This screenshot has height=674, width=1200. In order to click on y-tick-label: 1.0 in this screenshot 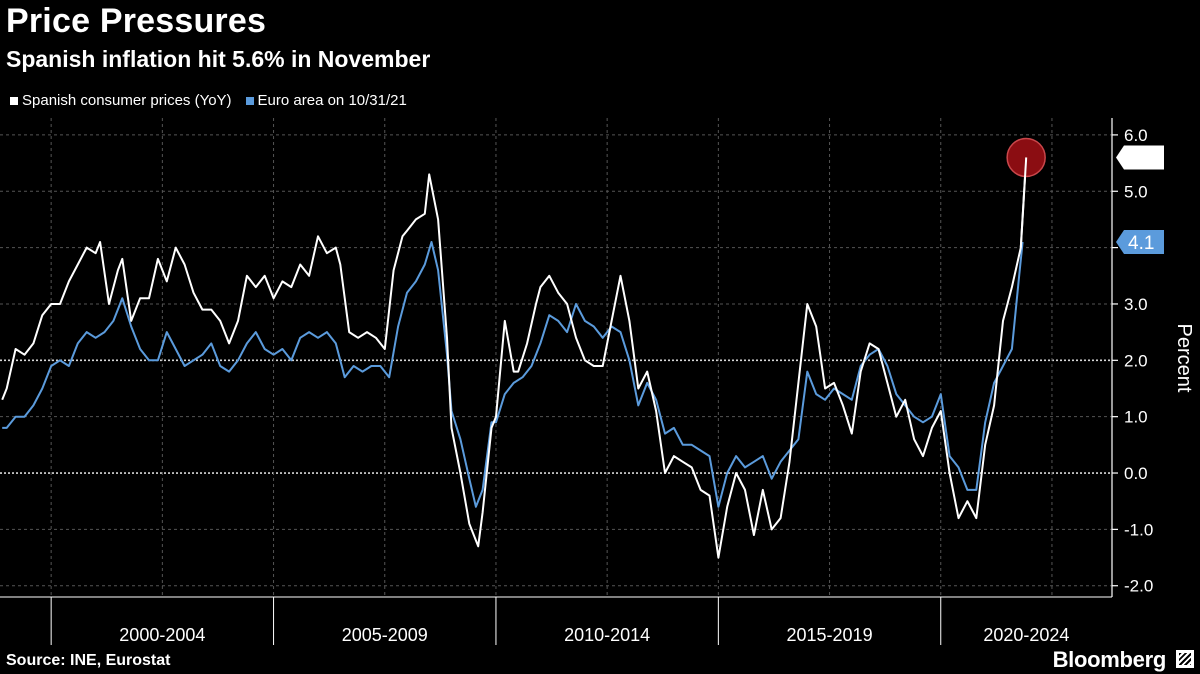, I will do `click(1136, 417)`.